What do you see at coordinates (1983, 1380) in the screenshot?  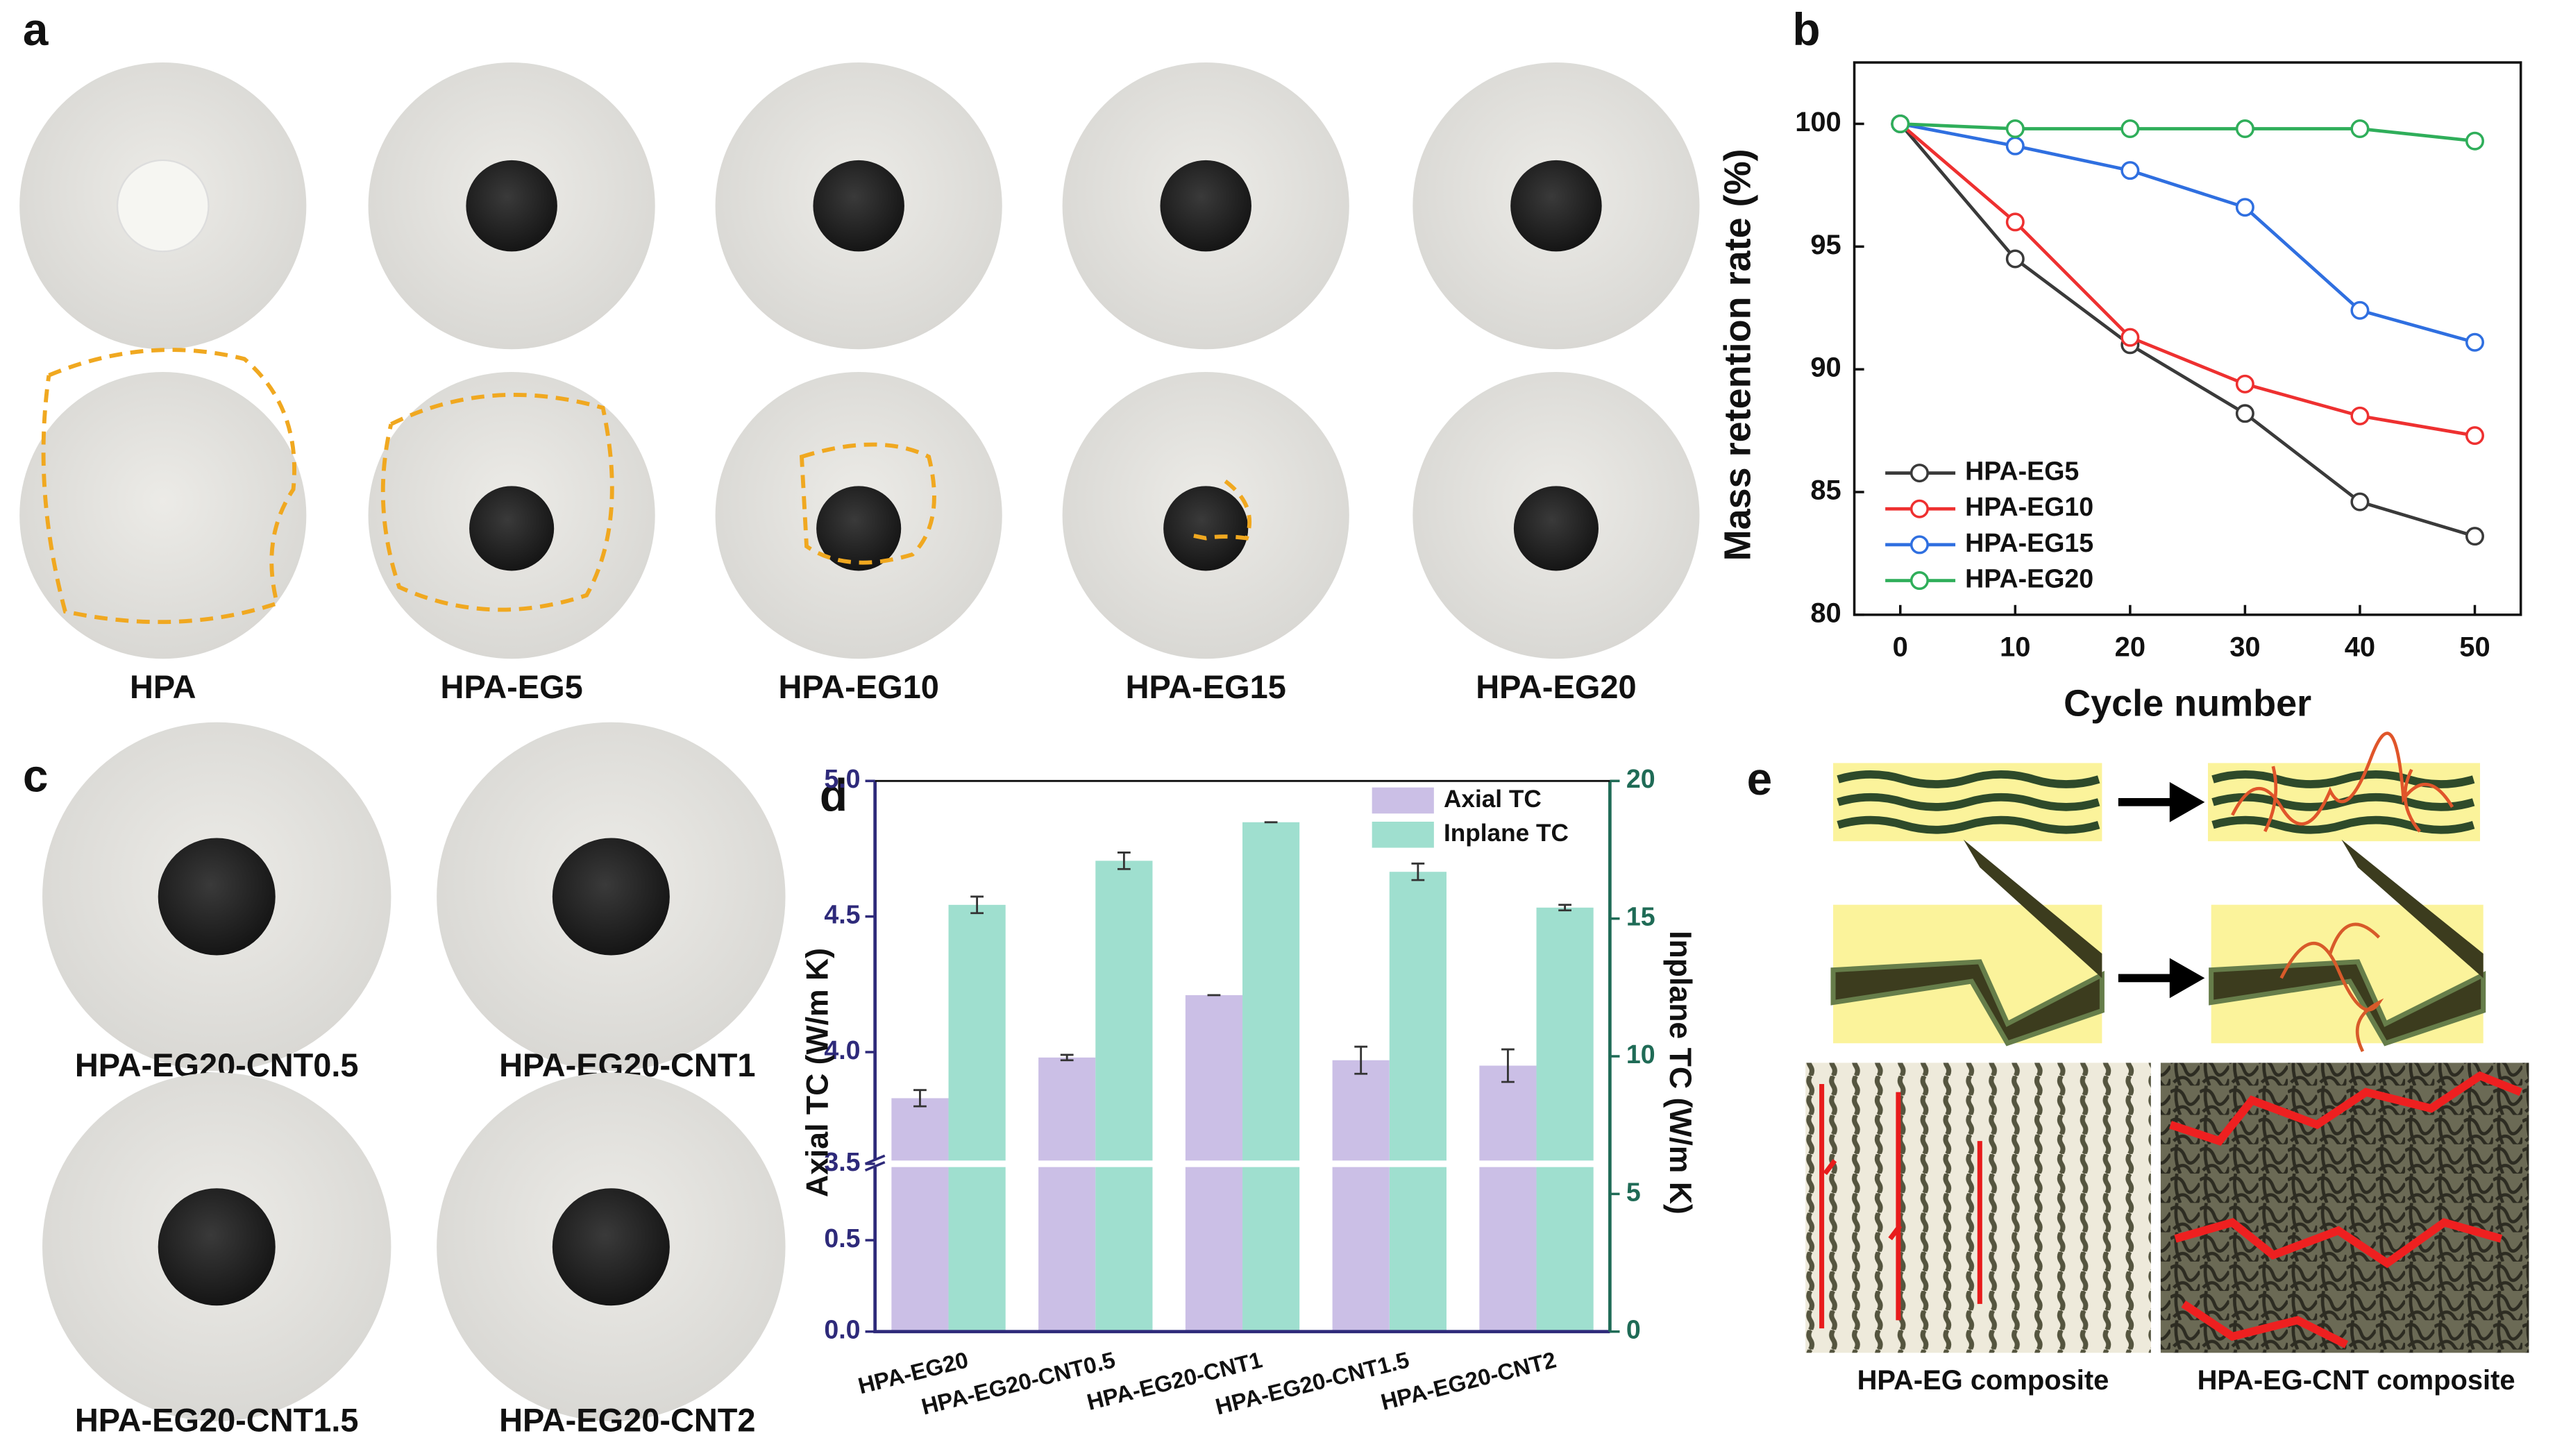 I see `schematic-label: HPA-EG composite` at bounding box center [1983, 1380].